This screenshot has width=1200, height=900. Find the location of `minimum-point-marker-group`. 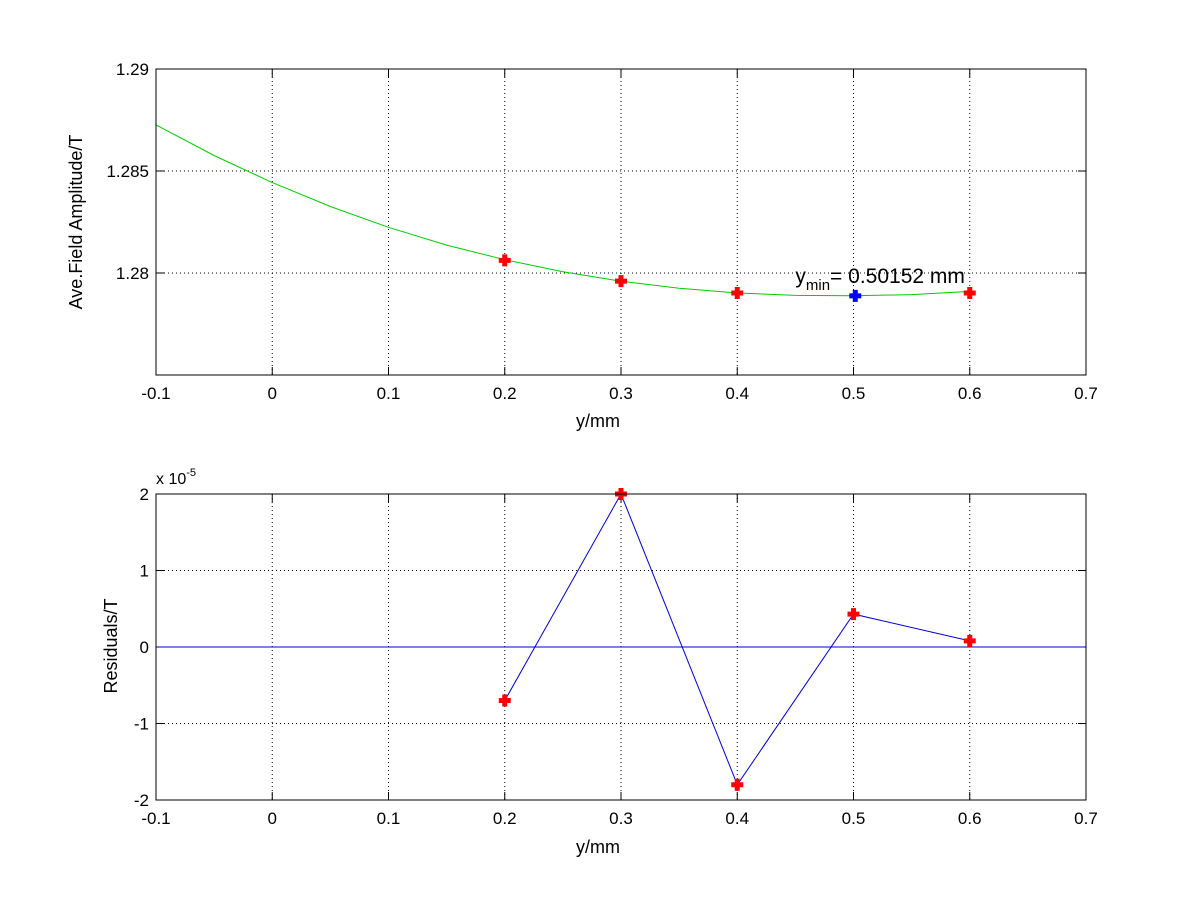

minimum-point-marker-group is located at coordinates (855, 295).